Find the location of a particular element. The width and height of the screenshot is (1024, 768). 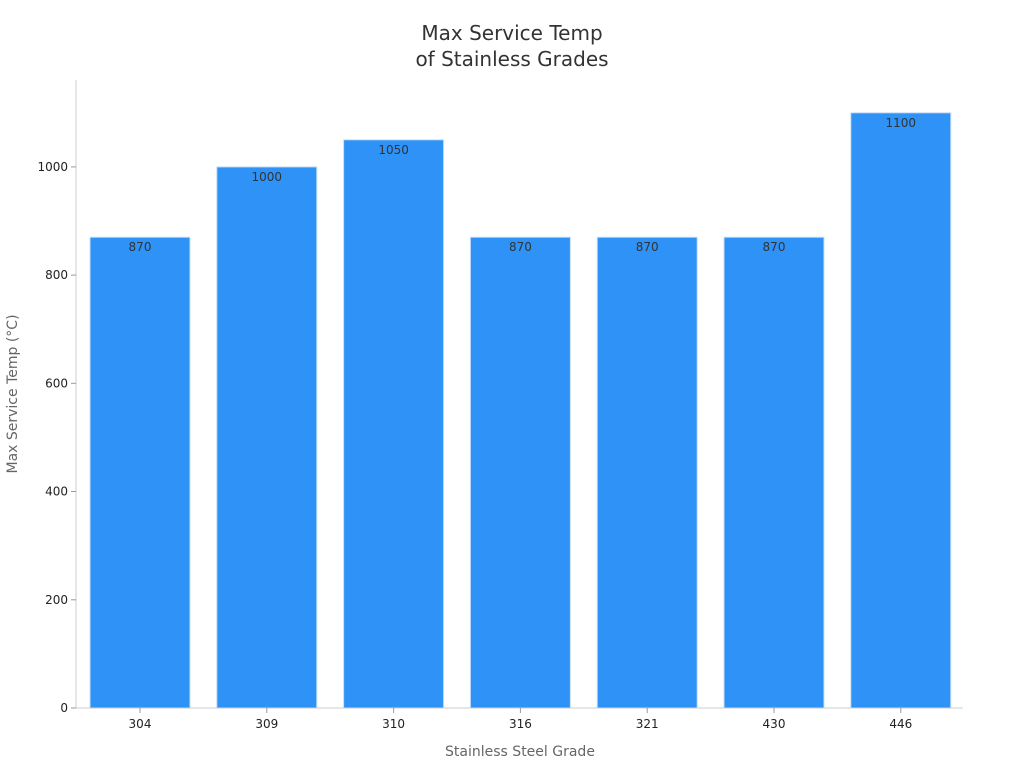

data-label-446: 1100 is located at coordinates (901, 123).